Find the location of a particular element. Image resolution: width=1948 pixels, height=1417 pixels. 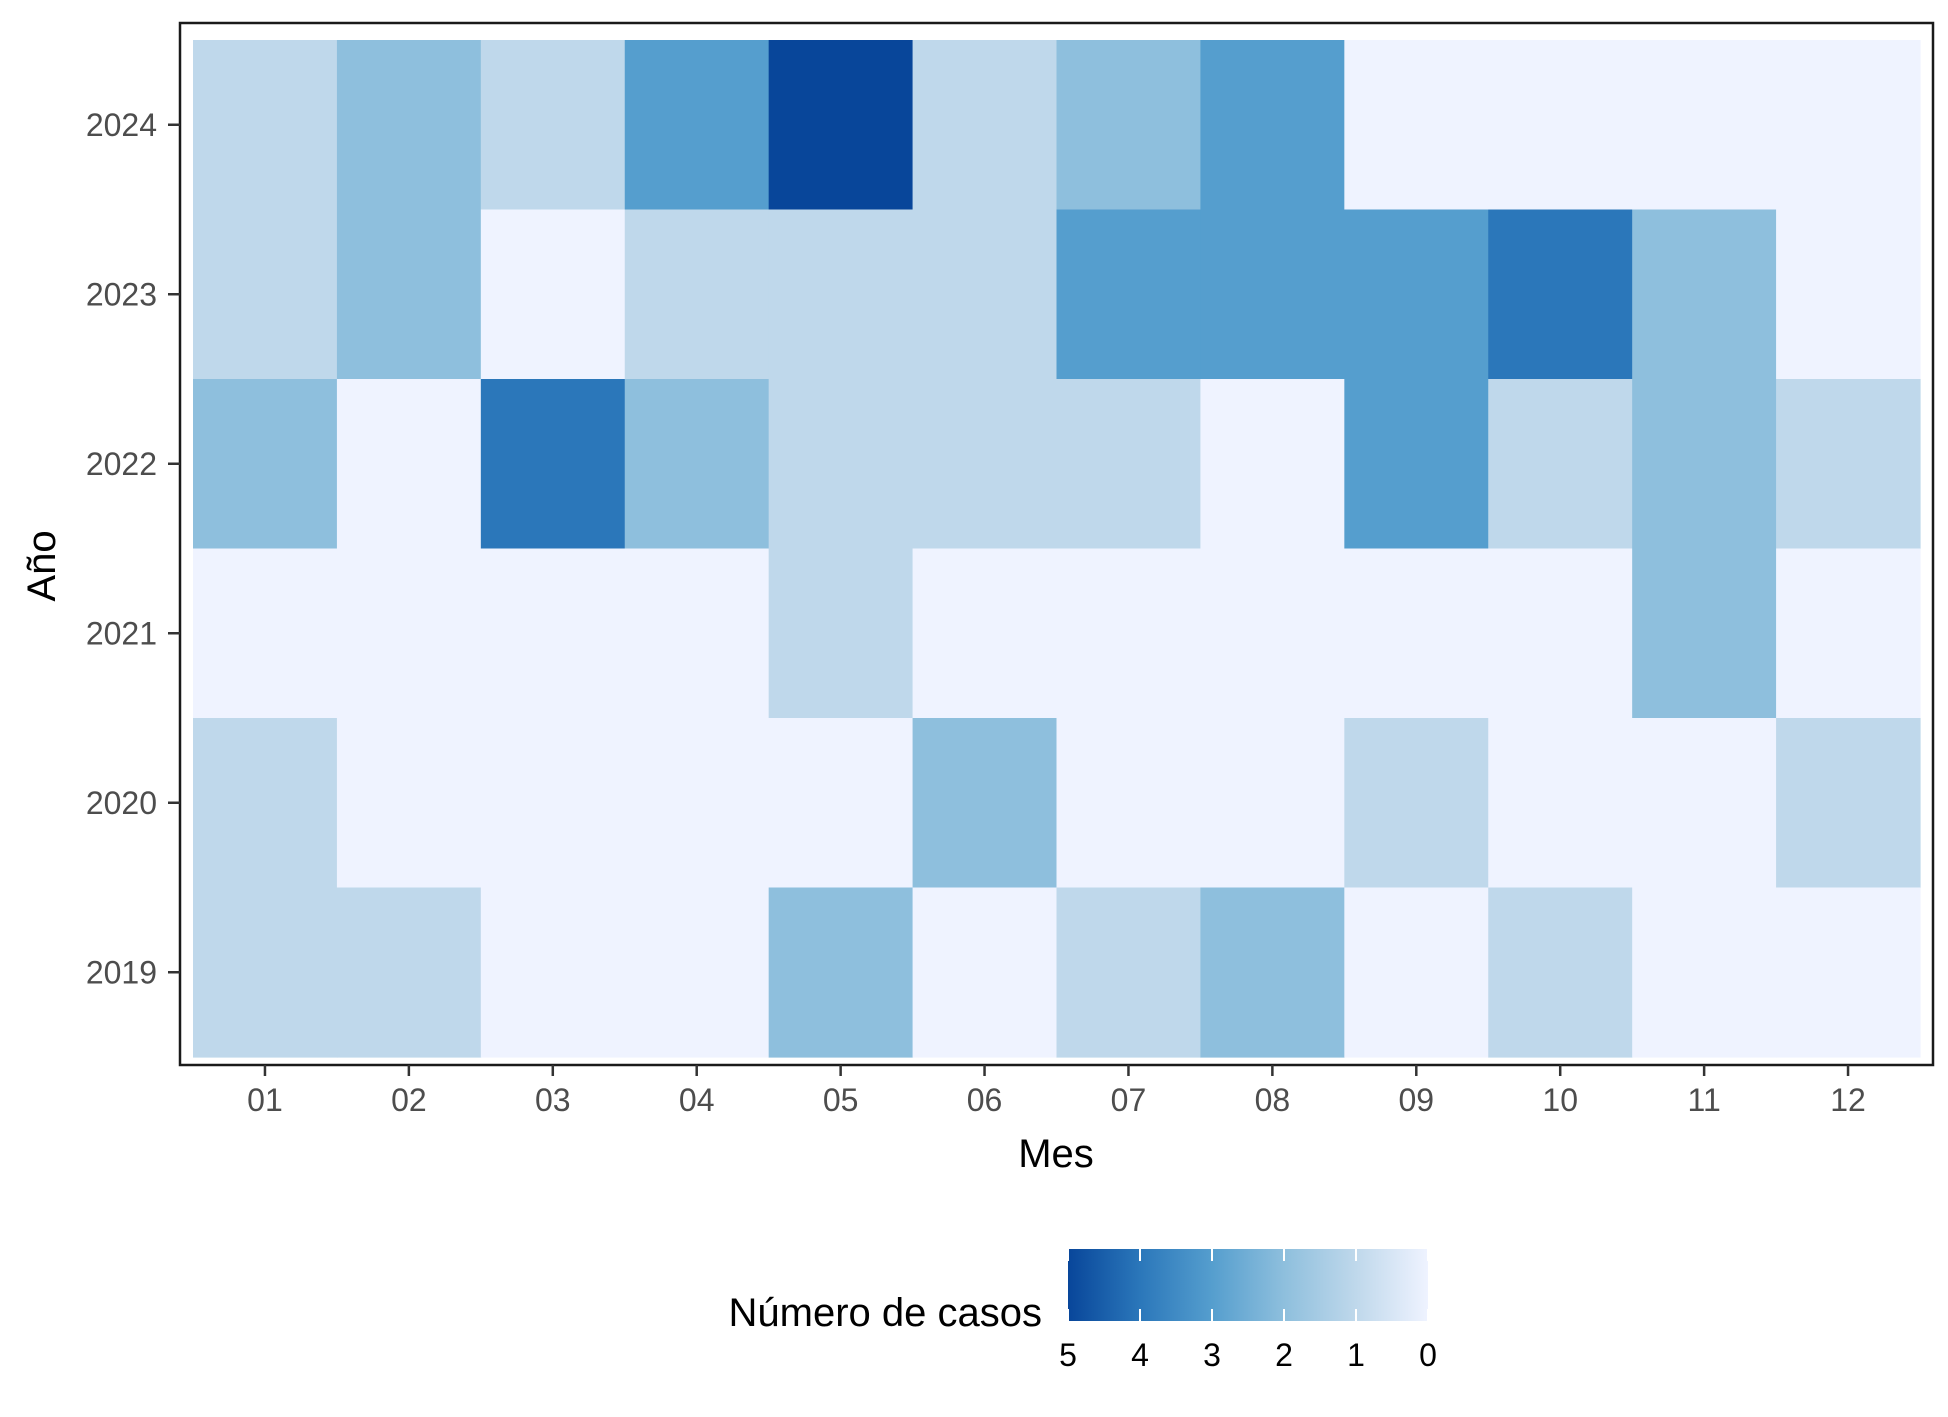

x-tick-label: 03 is located at coordinates (553, 1100).